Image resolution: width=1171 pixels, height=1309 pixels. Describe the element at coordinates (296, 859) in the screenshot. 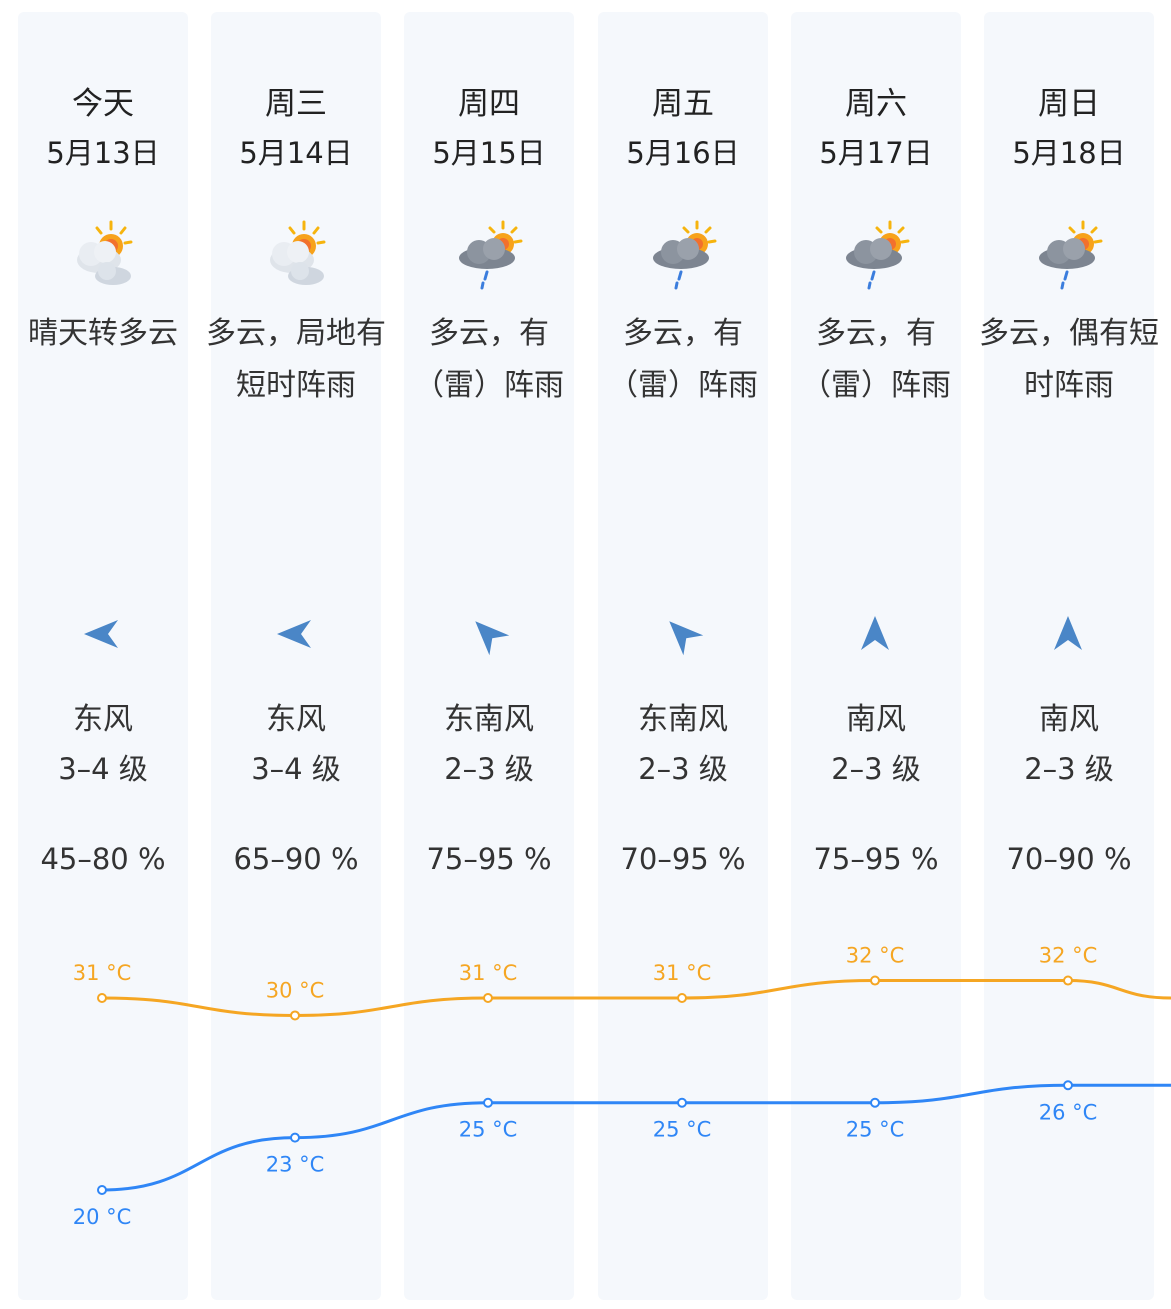

I see `humidity-range: 65–90 %` at that location.